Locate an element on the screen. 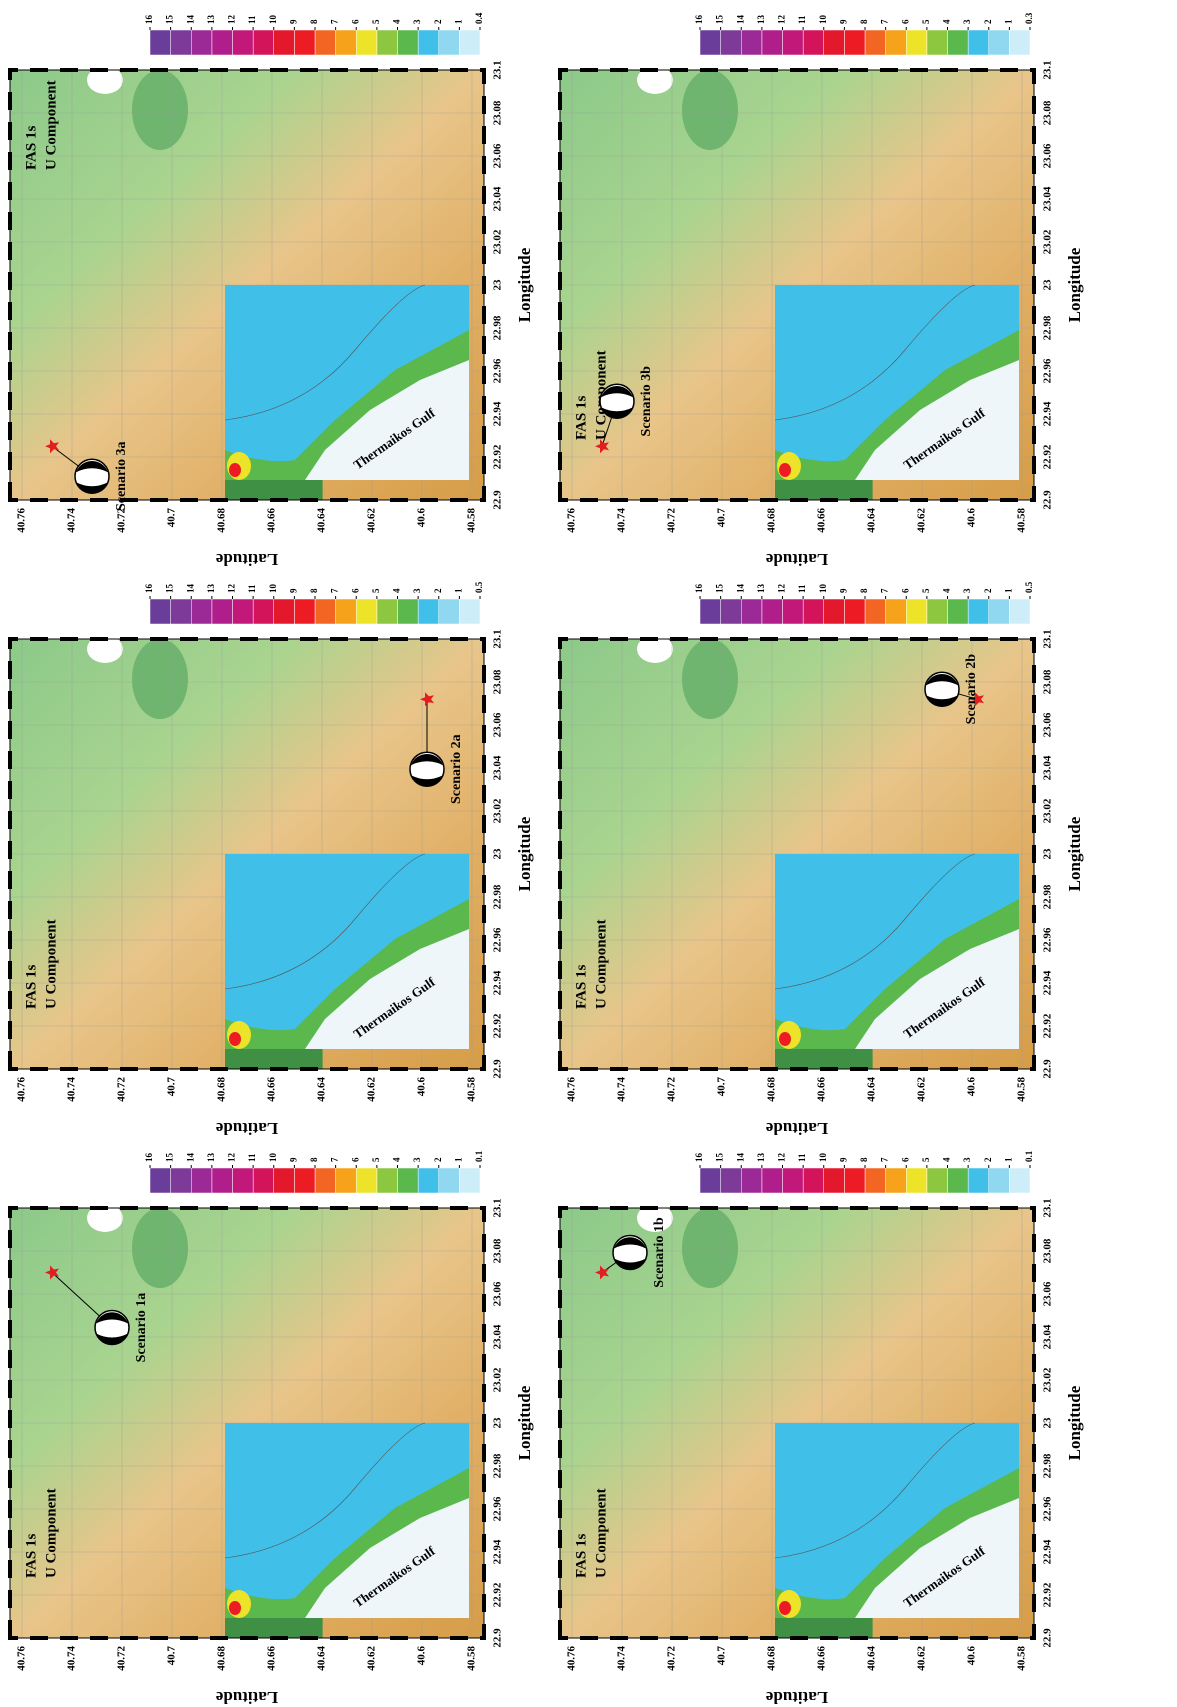  map-frame is located at coordinates (797, 1423).